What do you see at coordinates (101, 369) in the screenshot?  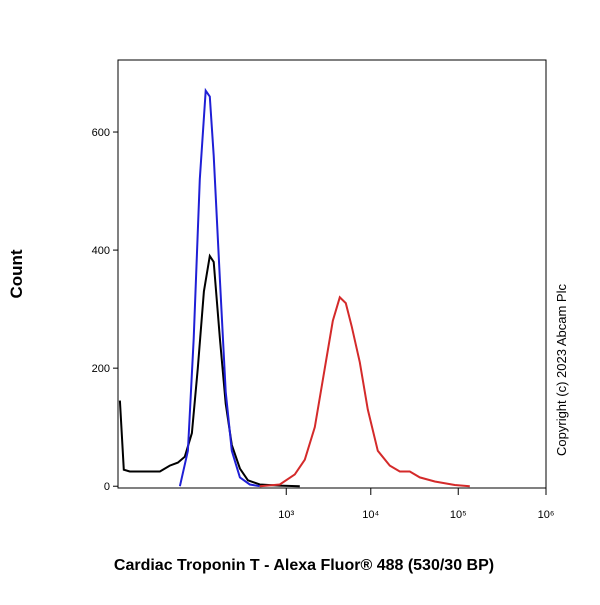 I see `y-tick-label: 200` at bounding box center [101, 369].